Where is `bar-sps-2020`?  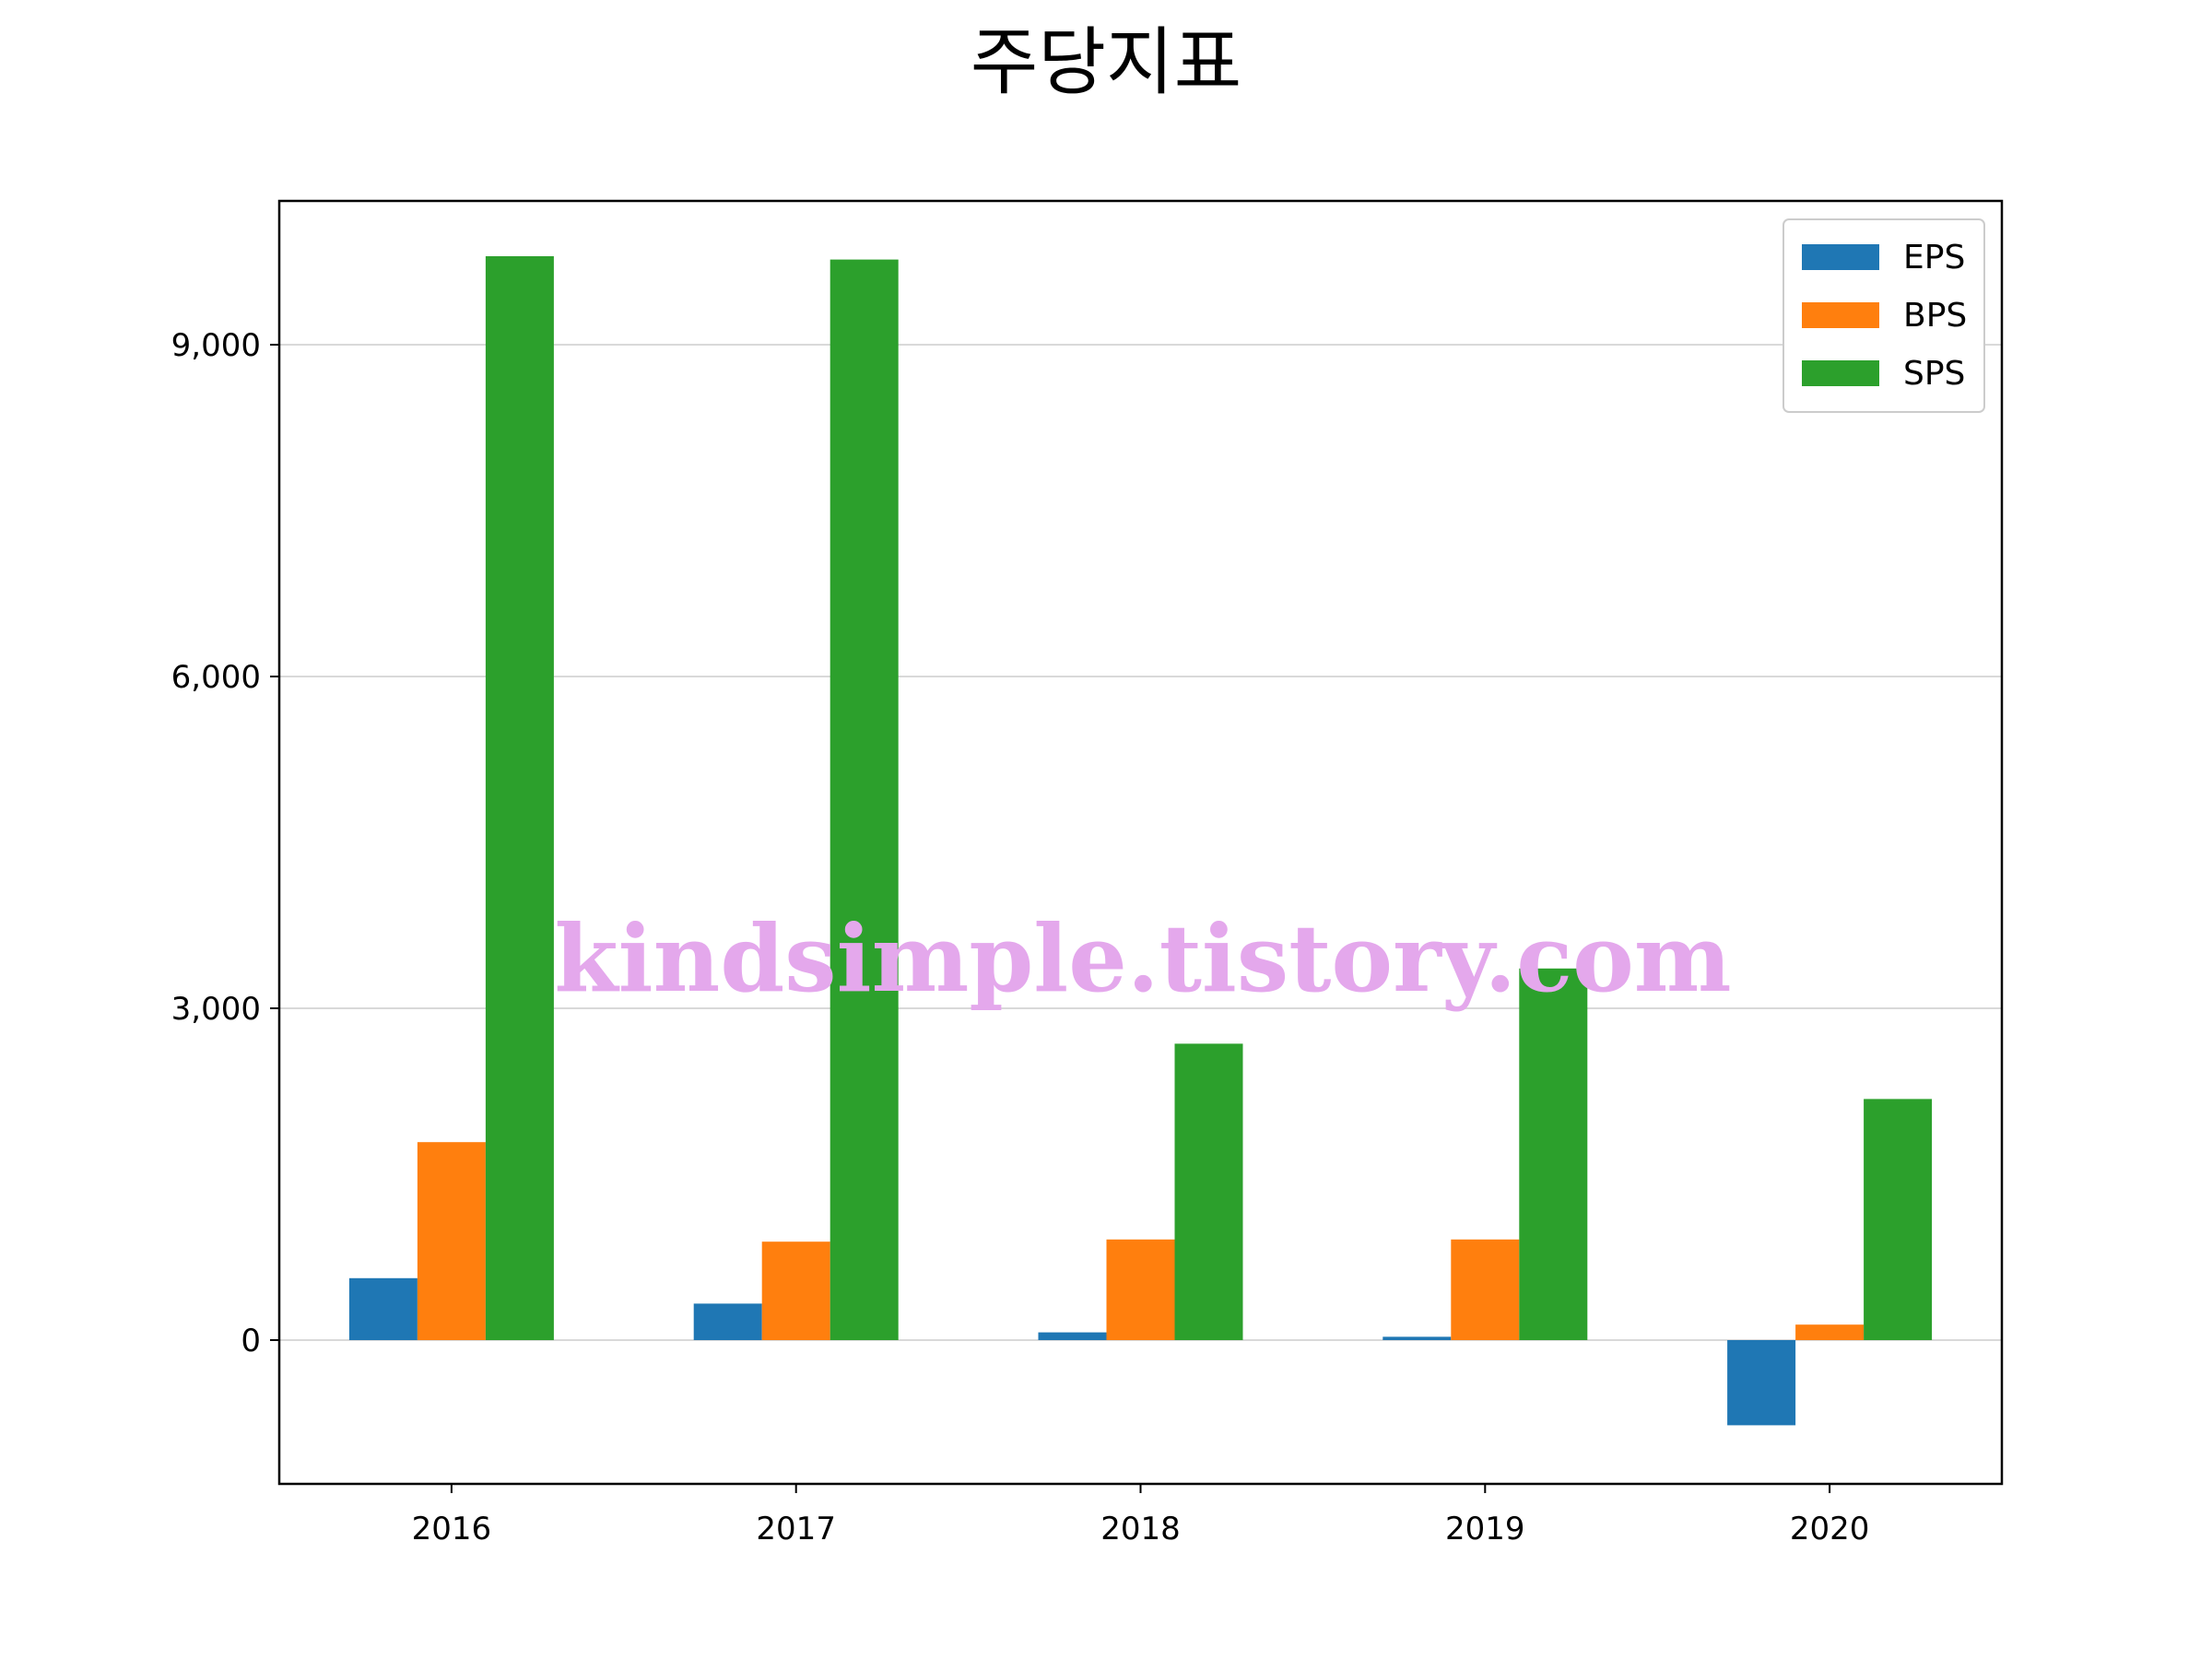 bar-sps-2020 is located at coordinates (1898, 1219).